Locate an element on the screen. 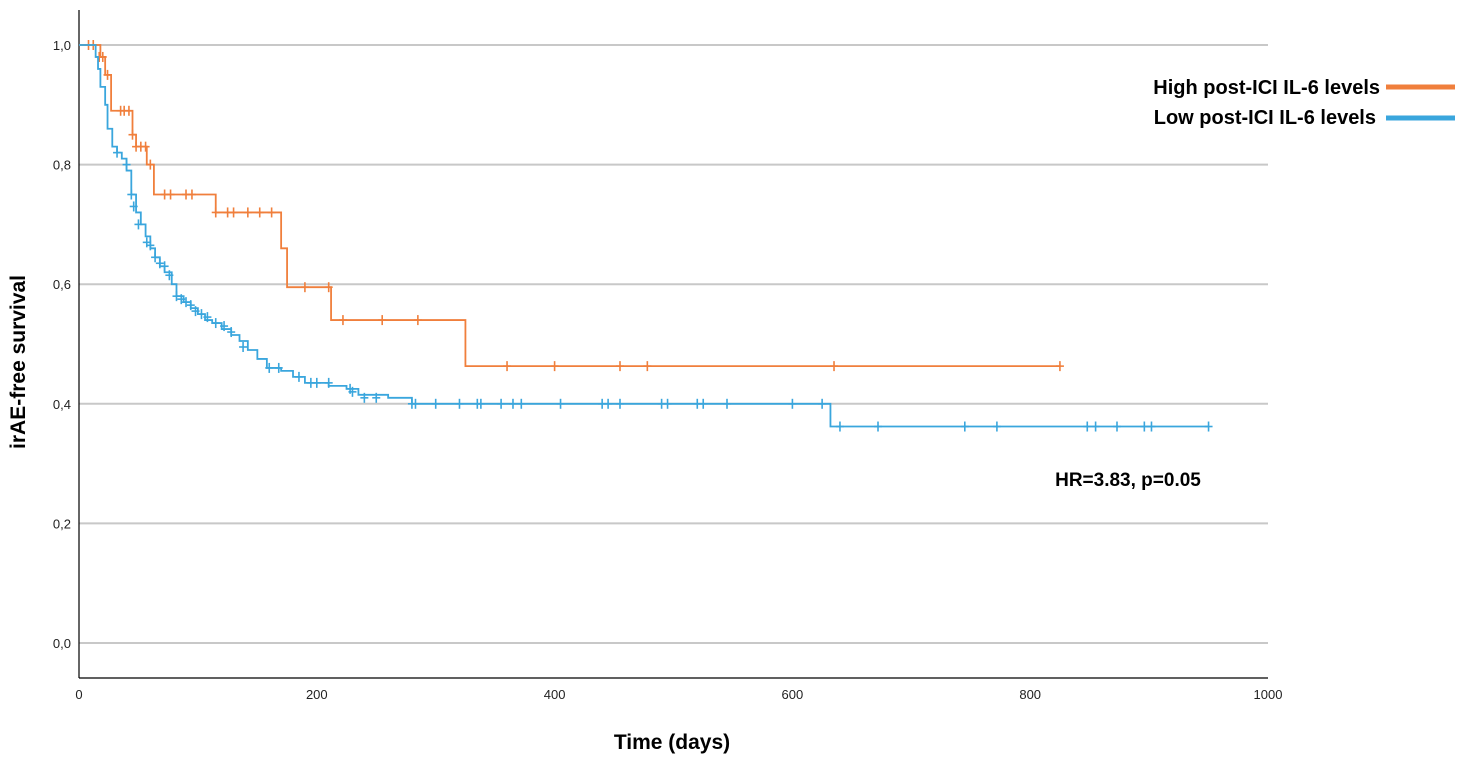  x-tick-label: 800 is located at coordinates (1030, 694).